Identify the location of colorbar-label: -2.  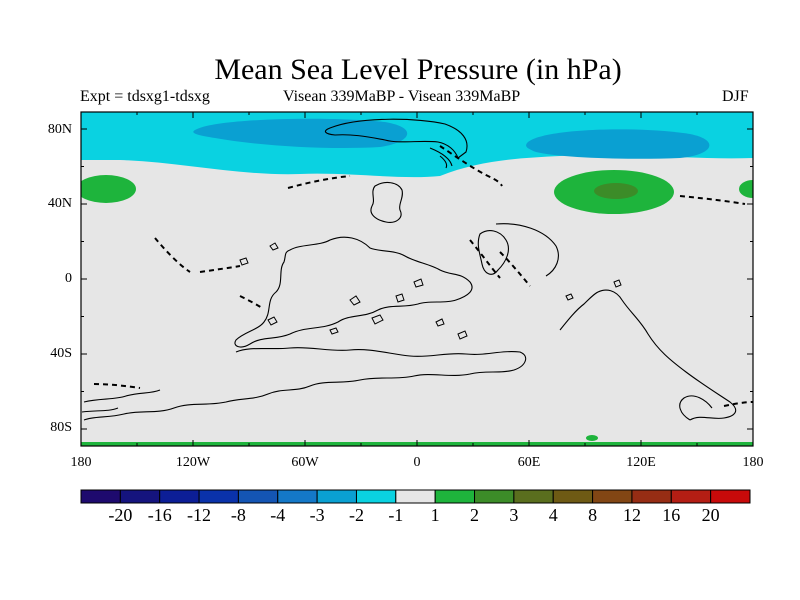
(356, 515).